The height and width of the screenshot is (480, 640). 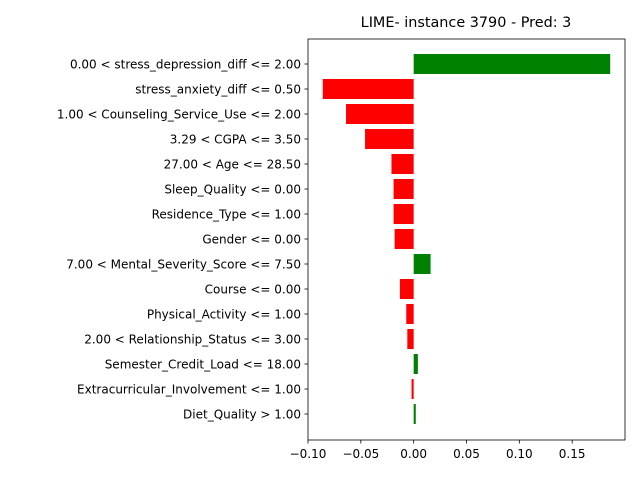 I want to click on y-tick-label: Sleep_Quality <= 0.00, so click(x=232, y=190).